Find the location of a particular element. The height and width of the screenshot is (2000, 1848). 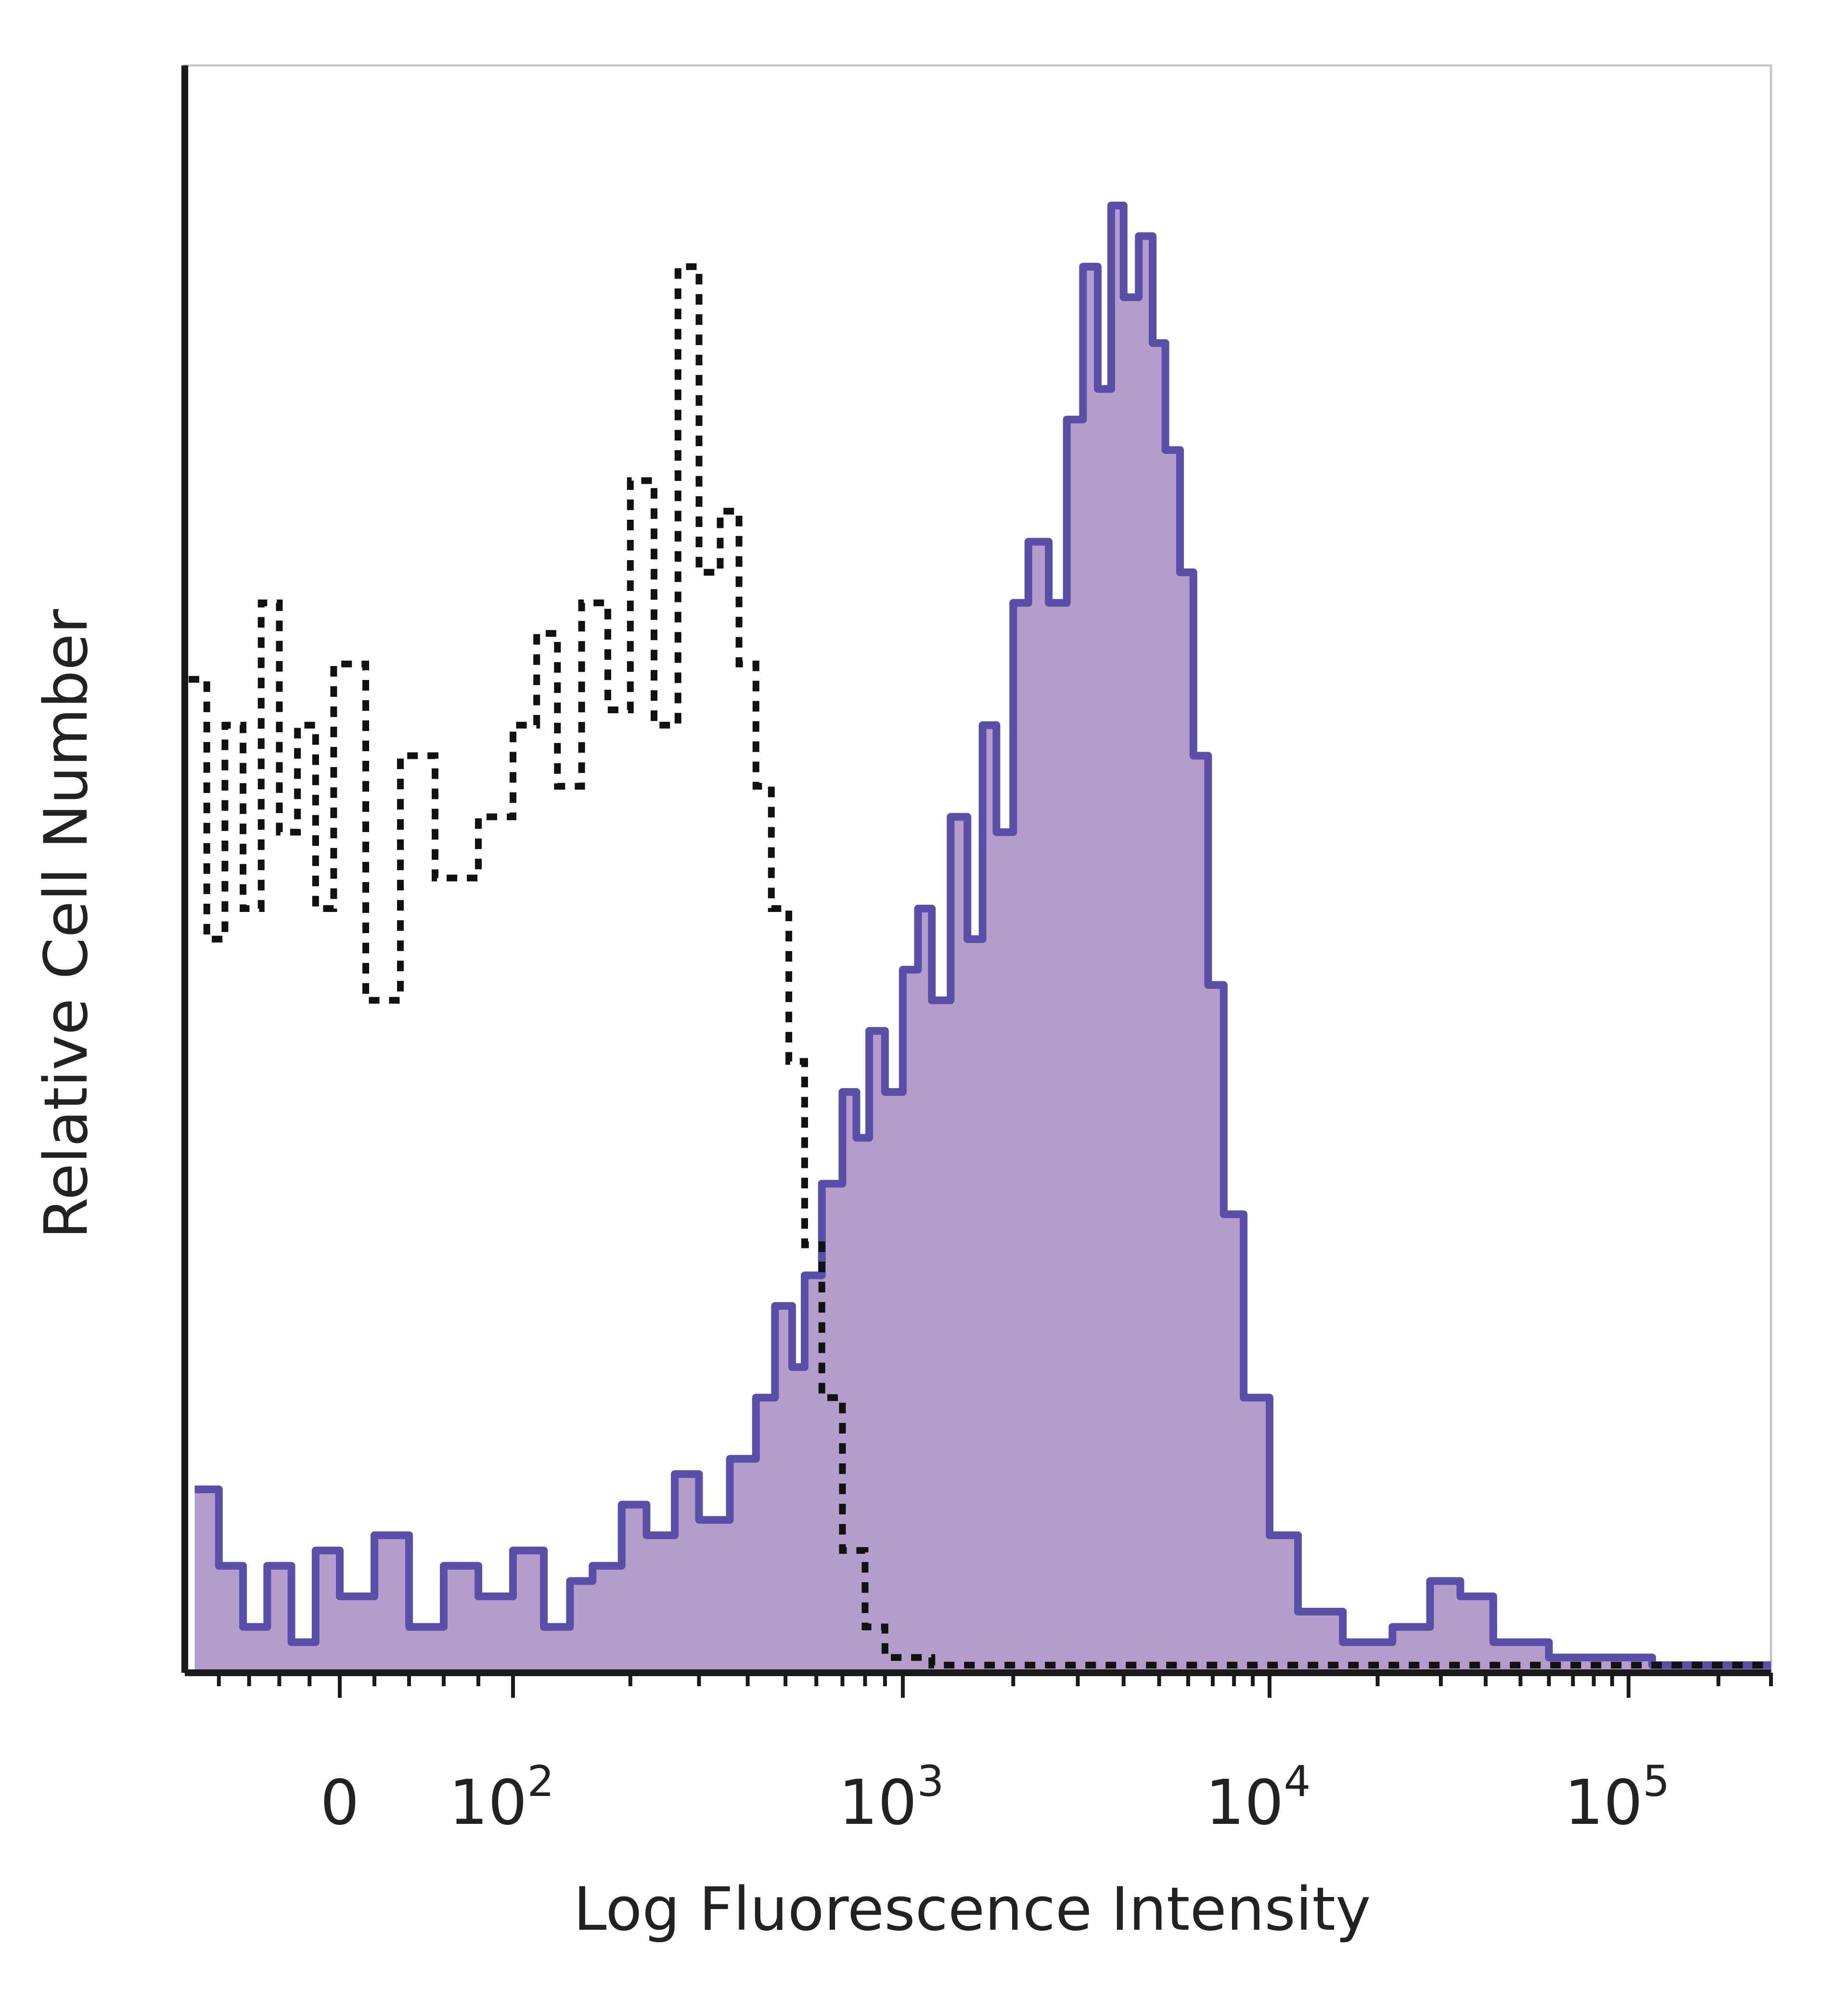

x-tick-label-1: 10² is located at coordinates (501, 1797).